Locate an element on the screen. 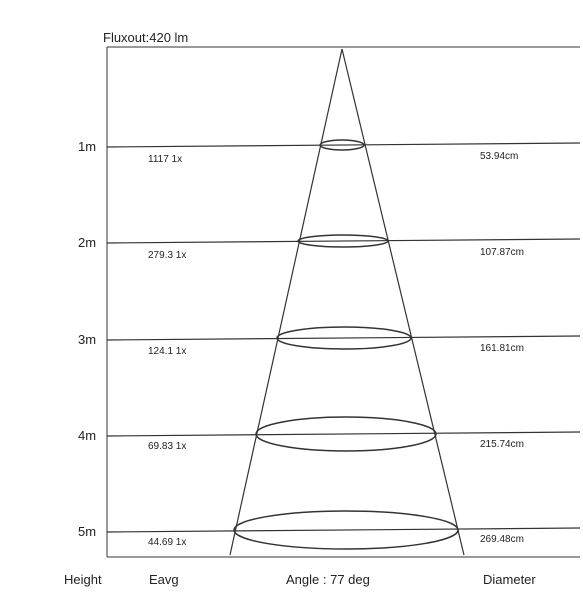  beam-ellipse-5m is located at coordinates (346, 530).